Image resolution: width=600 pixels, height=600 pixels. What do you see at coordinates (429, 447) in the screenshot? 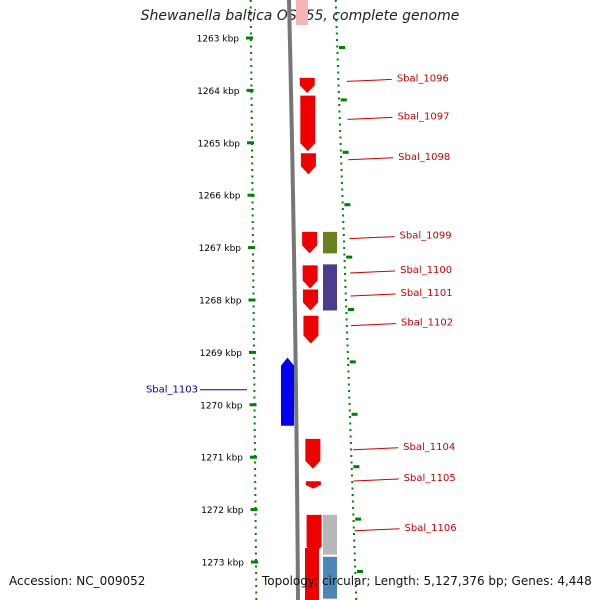
I see `gene-label: Sbal_1104` at bounding box center [429, 447].